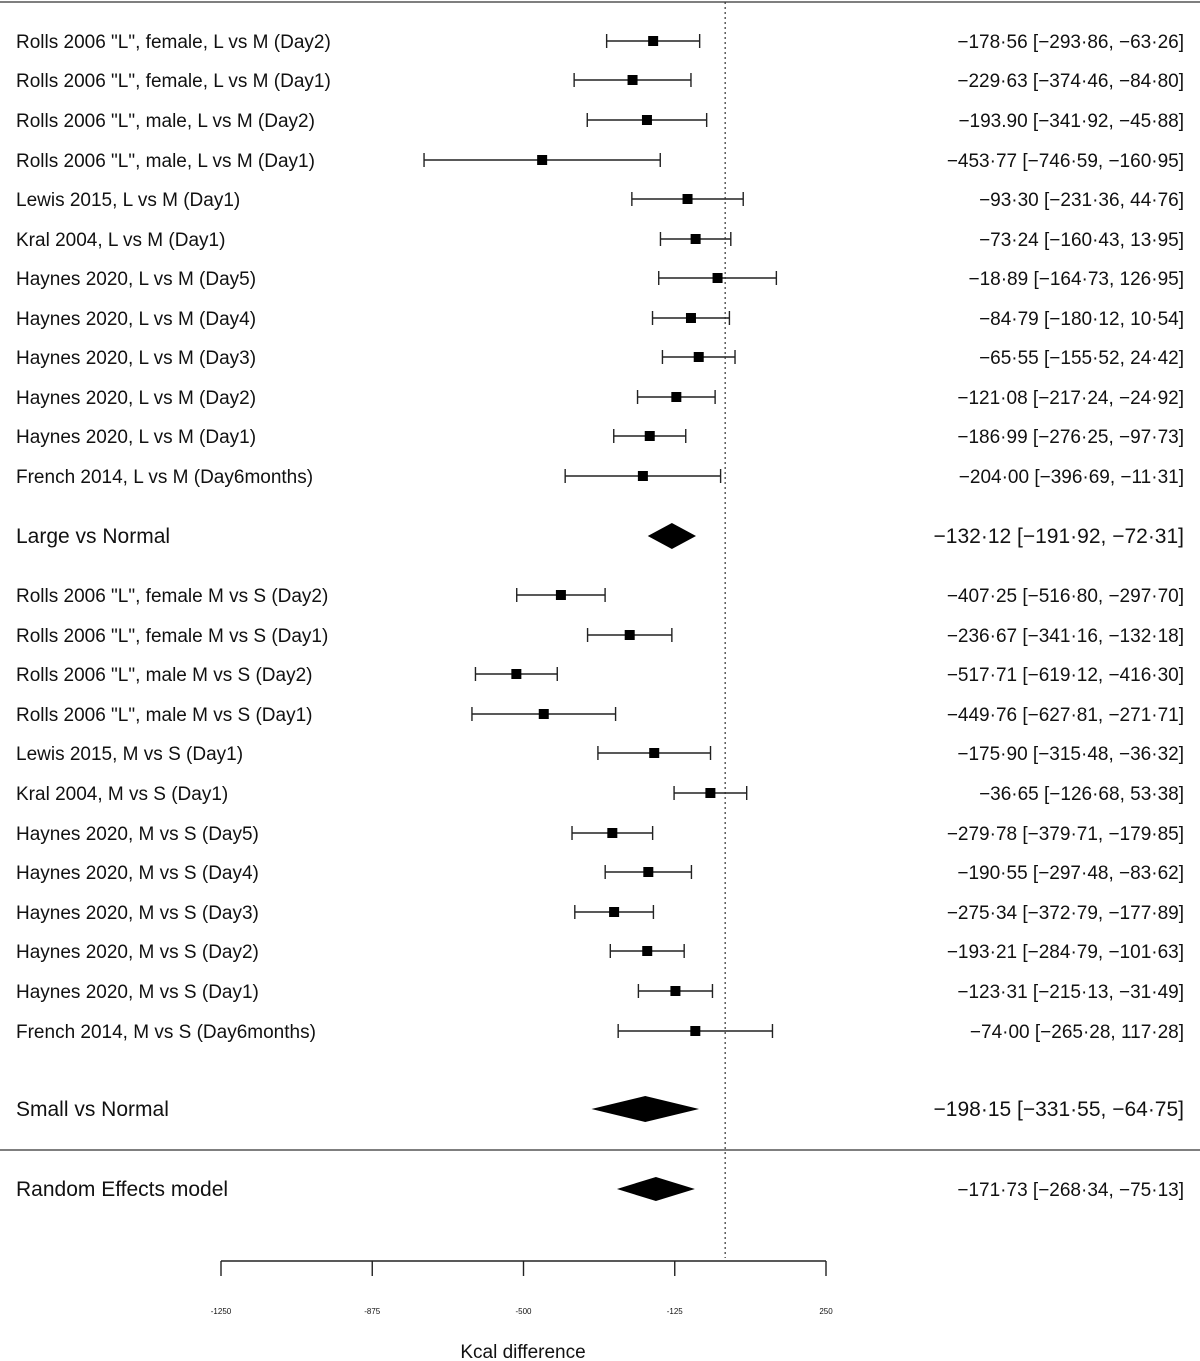 This screenshot has height=1361, width=1200. I want to click on x-tick-label: 250, so click(826, 1311).